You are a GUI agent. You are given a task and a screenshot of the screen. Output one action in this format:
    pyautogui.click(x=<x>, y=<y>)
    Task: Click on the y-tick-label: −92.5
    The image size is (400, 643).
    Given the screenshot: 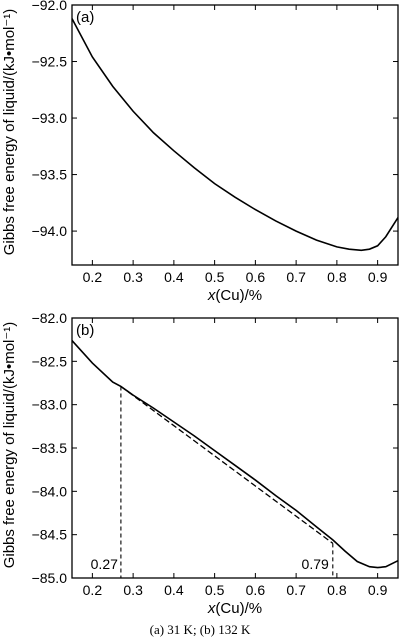 What is the action you would take?
    pyautogui.click(x=50, y=62)
    